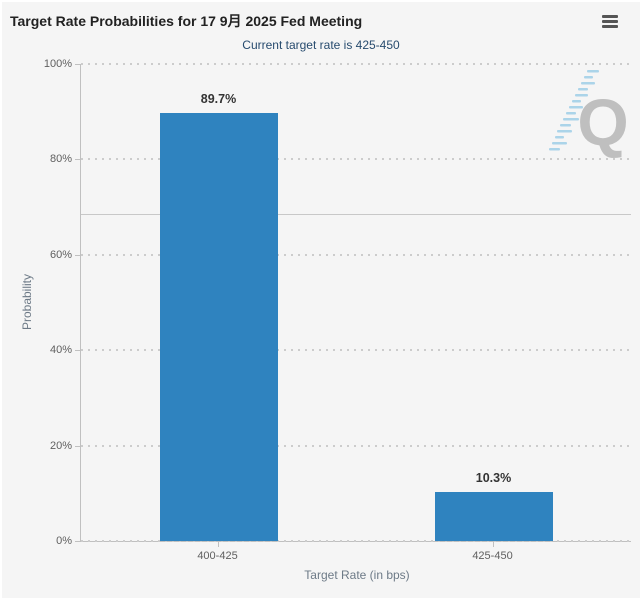 Image resolution: width=642 pixels, height=600 pixels. I want to click on chart-subtitle: Current target rate is 425-450, so click(321, 45).